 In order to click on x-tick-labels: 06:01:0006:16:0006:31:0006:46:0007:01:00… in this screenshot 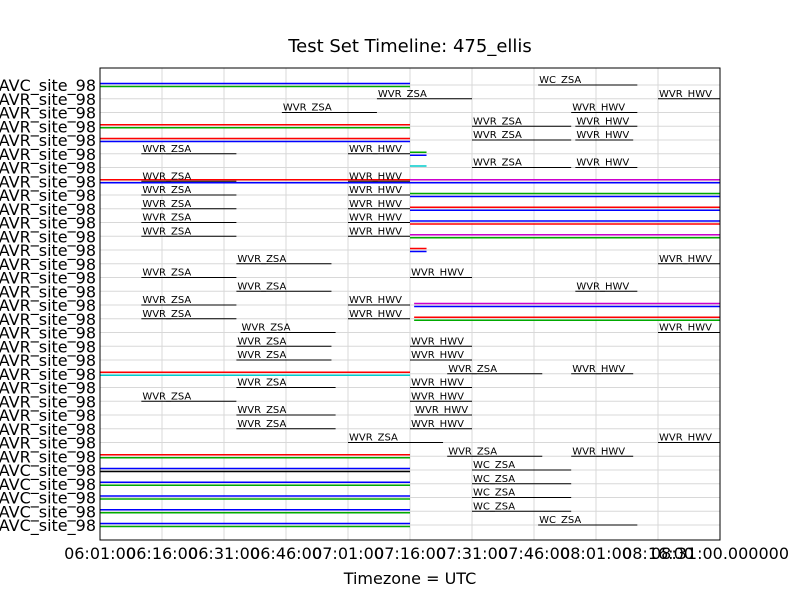, I will do `click(426, 553)`.